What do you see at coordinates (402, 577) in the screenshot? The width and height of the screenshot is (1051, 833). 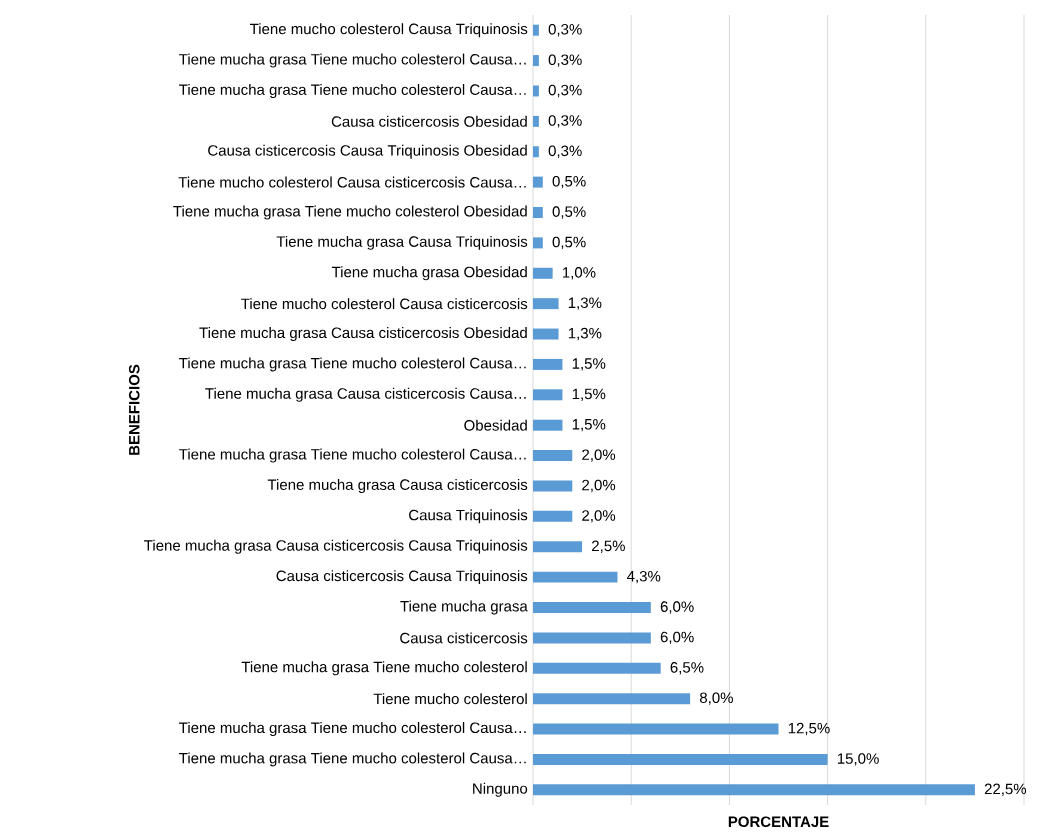 I see `y-tick-label: Causa cisticercosis Causa Triquinosis` at bounding box center [402, 577].